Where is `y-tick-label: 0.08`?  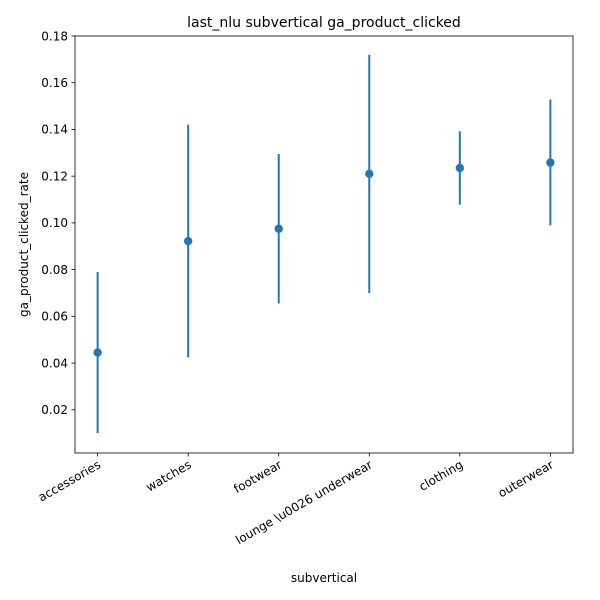 y-tick-label: 0.08 is located at coordinates (54, 270).